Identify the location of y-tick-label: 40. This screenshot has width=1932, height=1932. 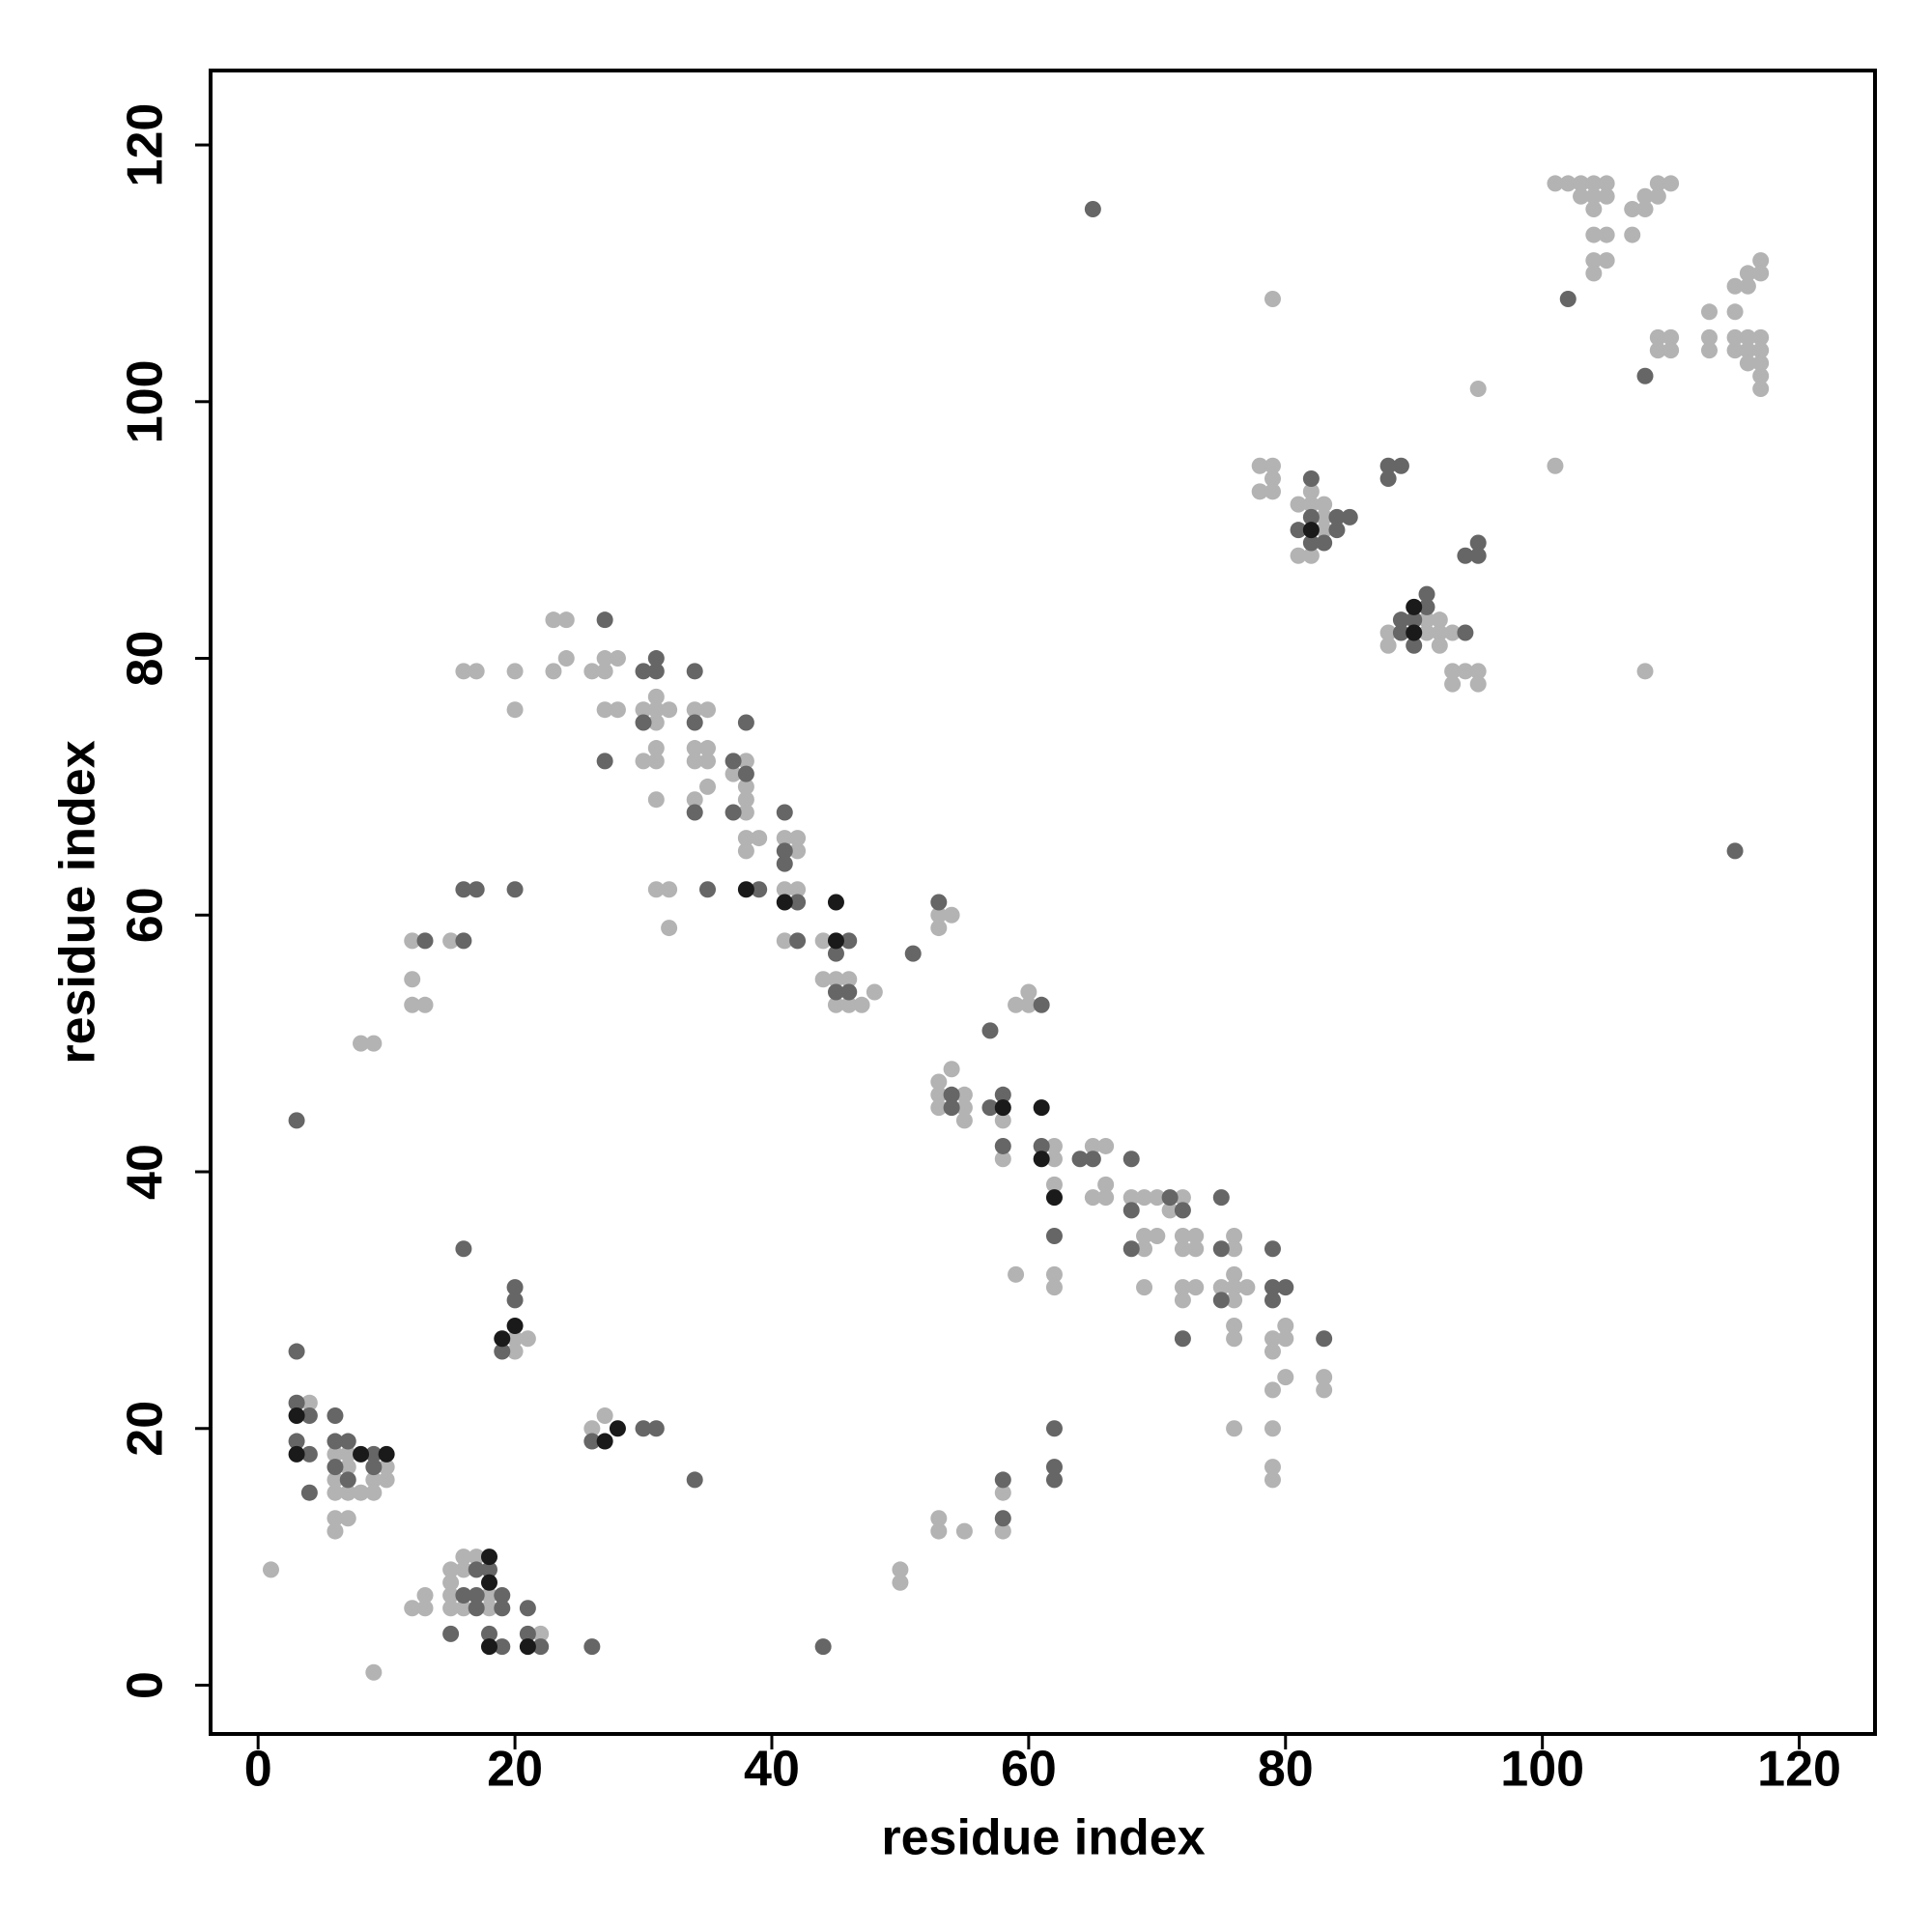
(146, 1172).